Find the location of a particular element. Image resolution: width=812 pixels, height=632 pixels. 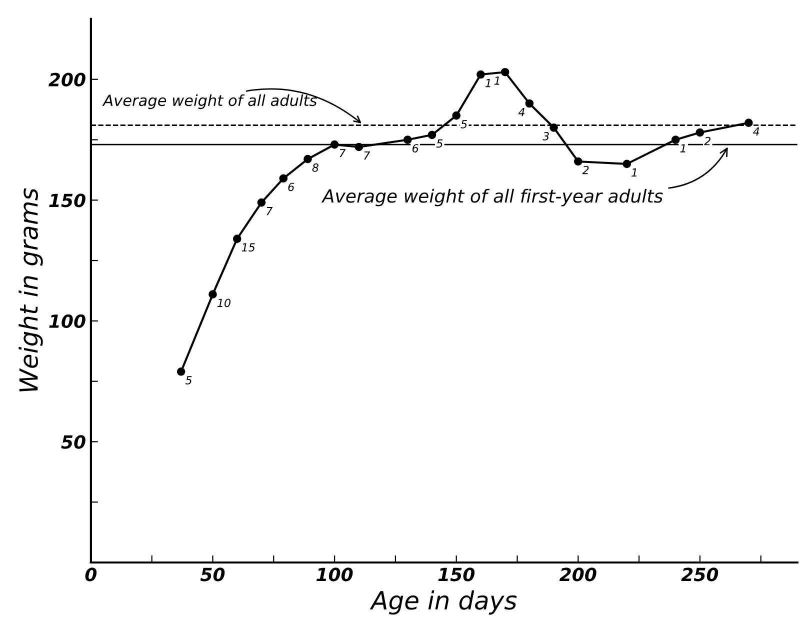

text: 8 is located at coordinates (315, 167).